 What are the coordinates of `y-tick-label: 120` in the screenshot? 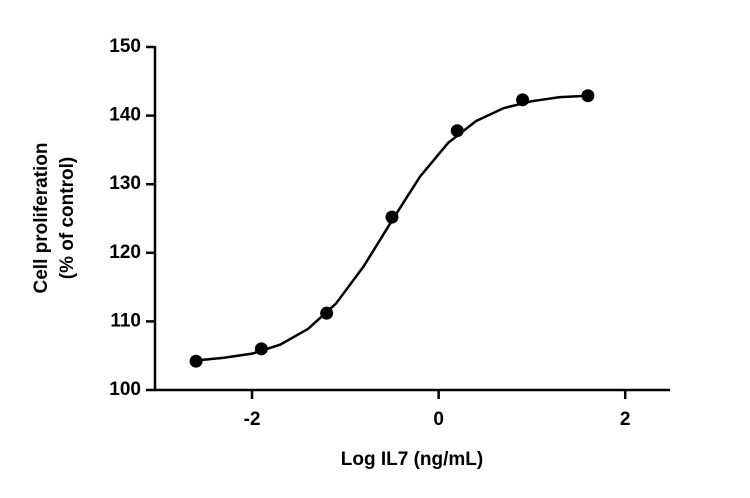 It's located at (125, 252).